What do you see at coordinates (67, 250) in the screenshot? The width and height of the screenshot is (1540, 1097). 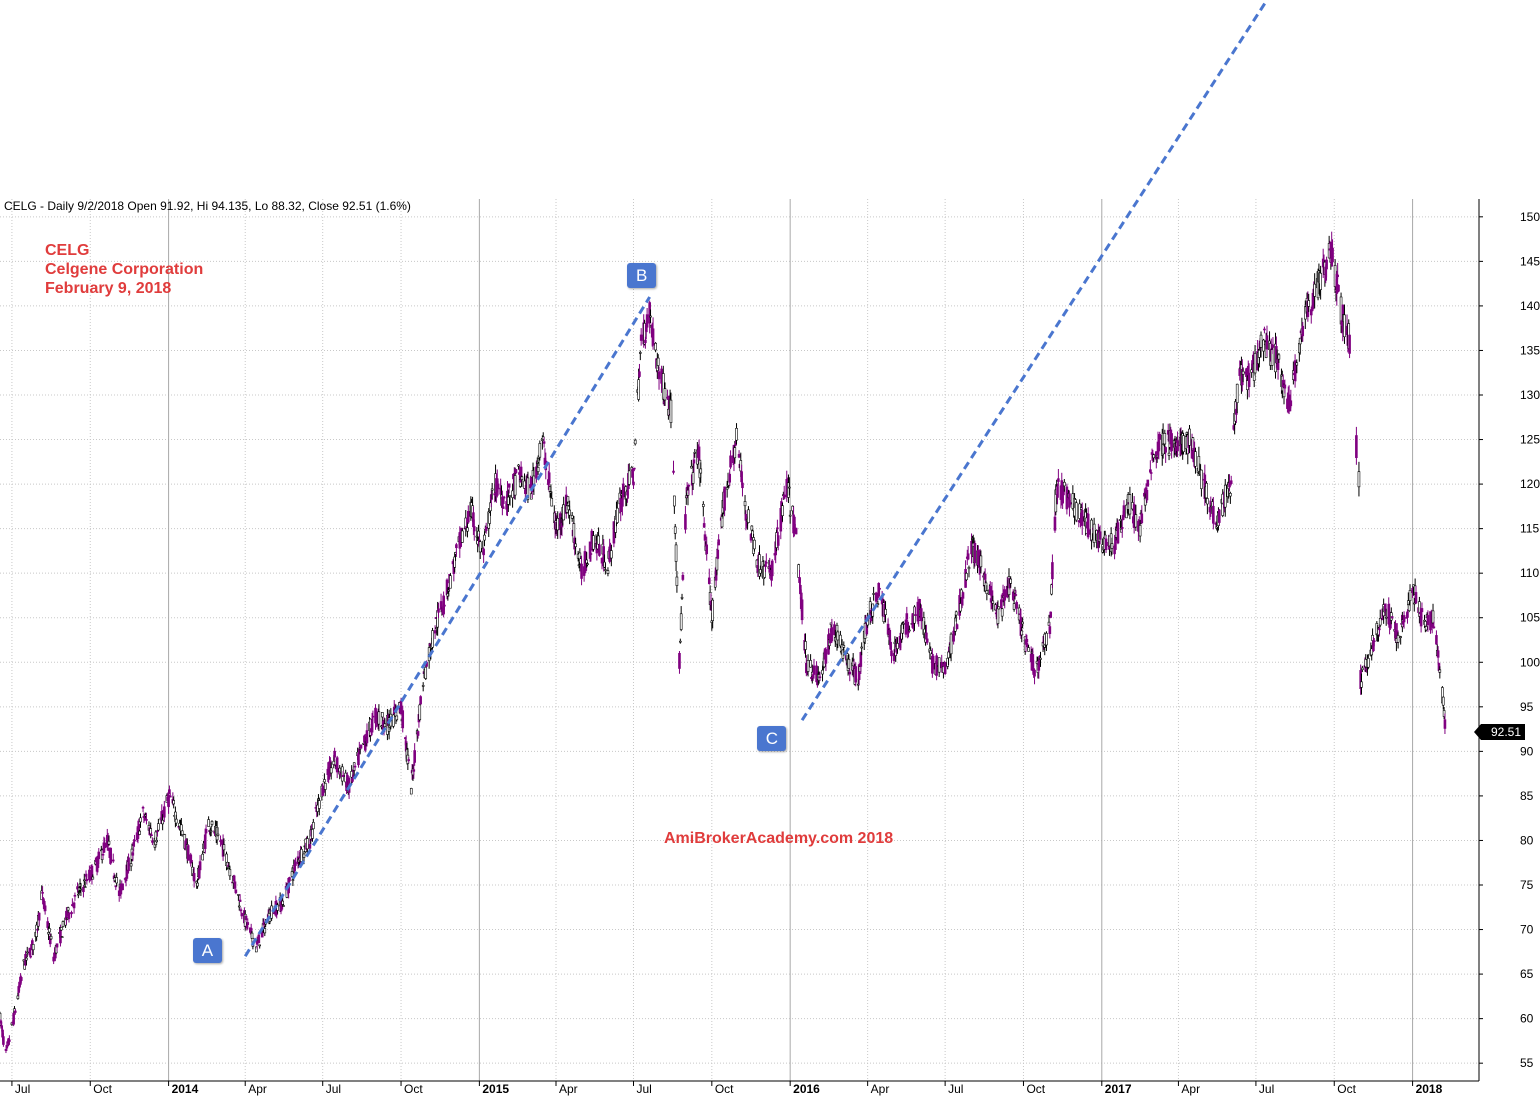 I see `ticker-label: CELG` at bounding box center [67, 250].